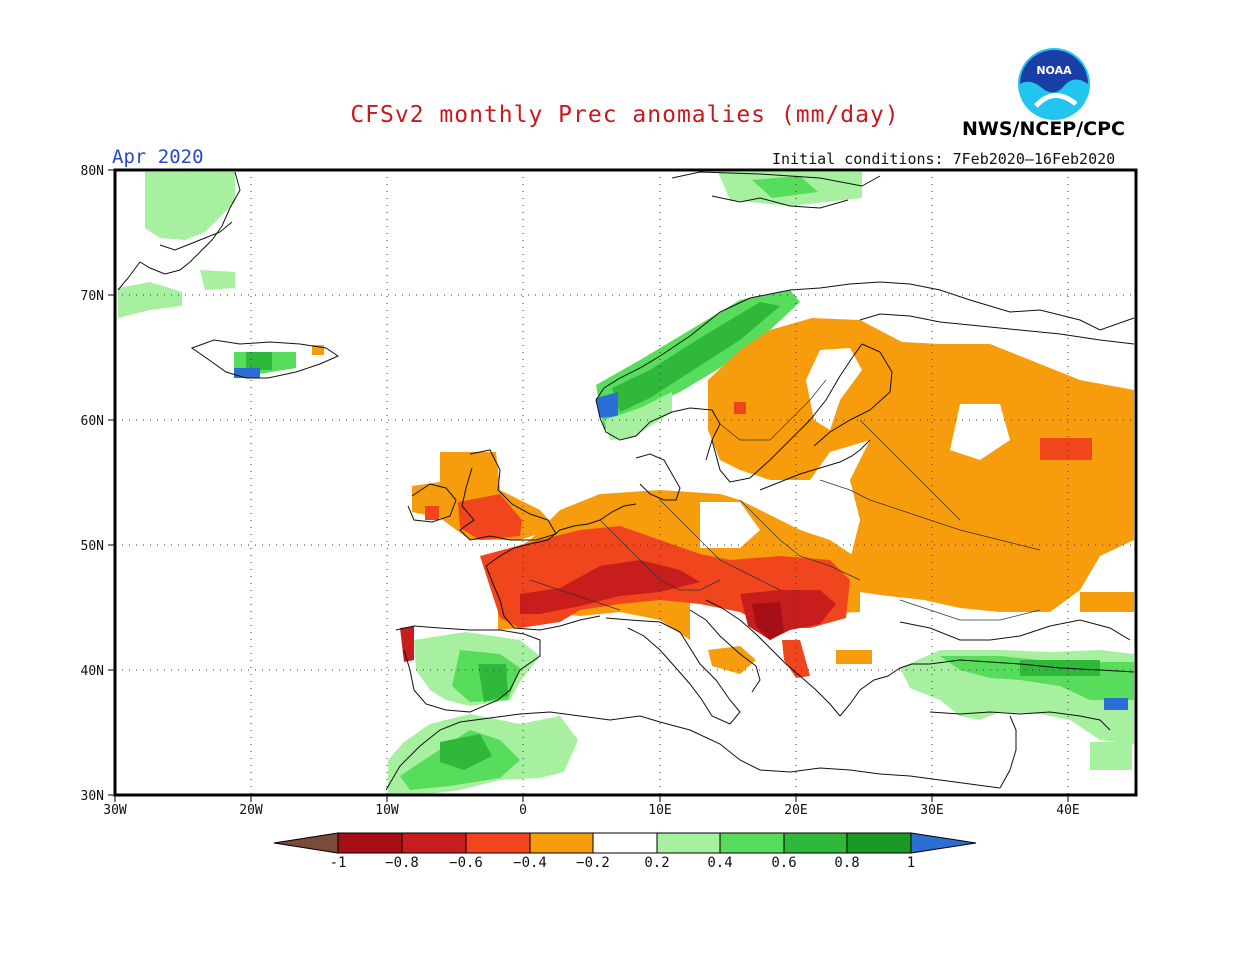 The height and width of the screenshot is (965, 1250). I want to click on colorbar-label: −0.2, so click(593, 863).